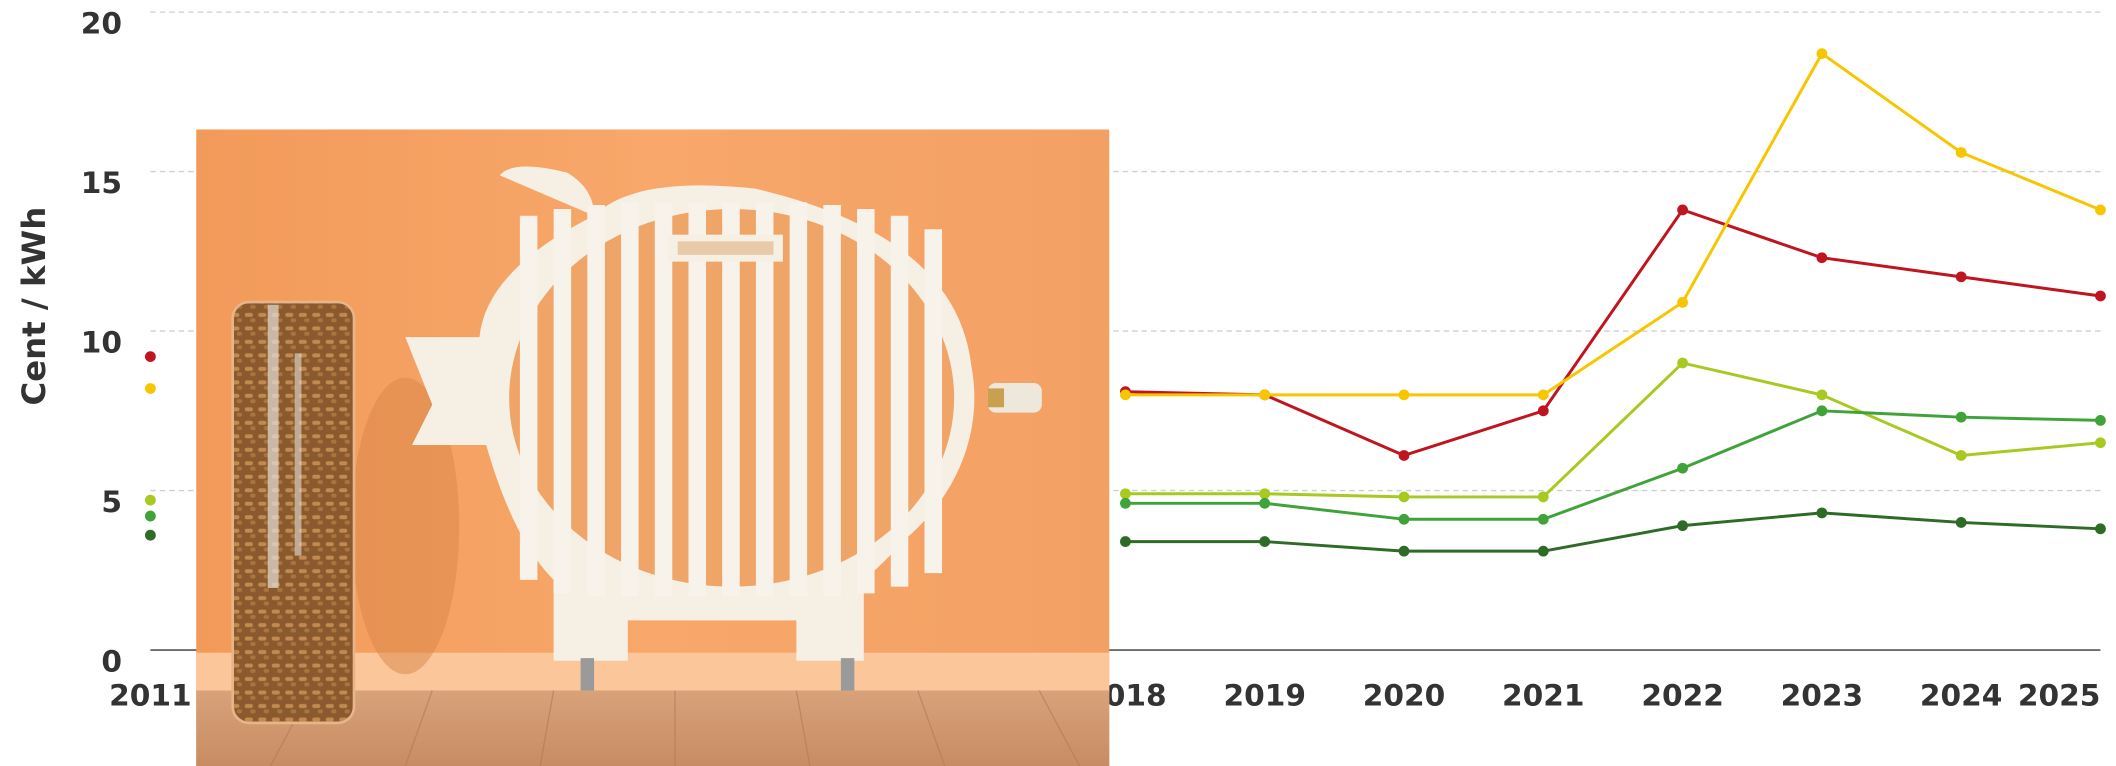 Image resolution: width=2116 pixels, height=766 pixels. What do you see at coordinates (1543, 694) in the screenshot?
I see `x-tick-label: 2021` at bounding box center [1543, 694].